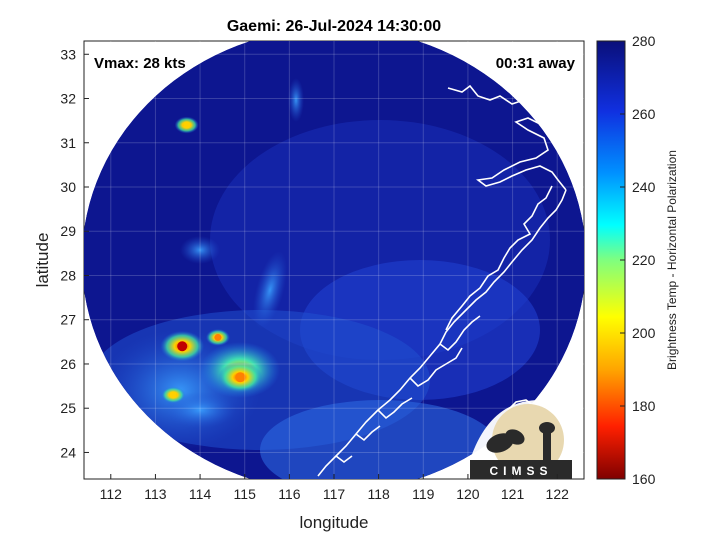 This screenshot has height=545, width=720. Describe the element at coordinates (111, 494) in the screenshot. I see `x-tick-label: 112` at that location.